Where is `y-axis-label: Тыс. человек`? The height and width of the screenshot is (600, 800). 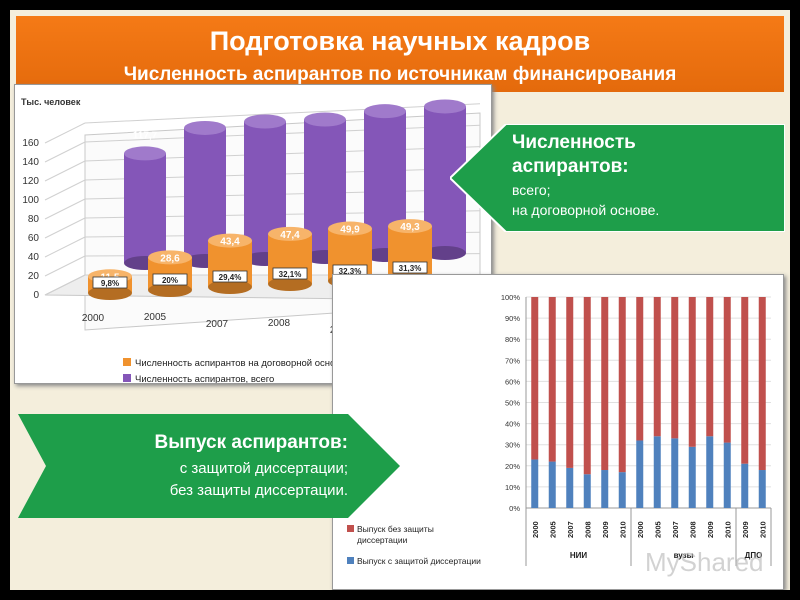
y-axis-label: Тыс. человек is located at coordinates (51, 102).